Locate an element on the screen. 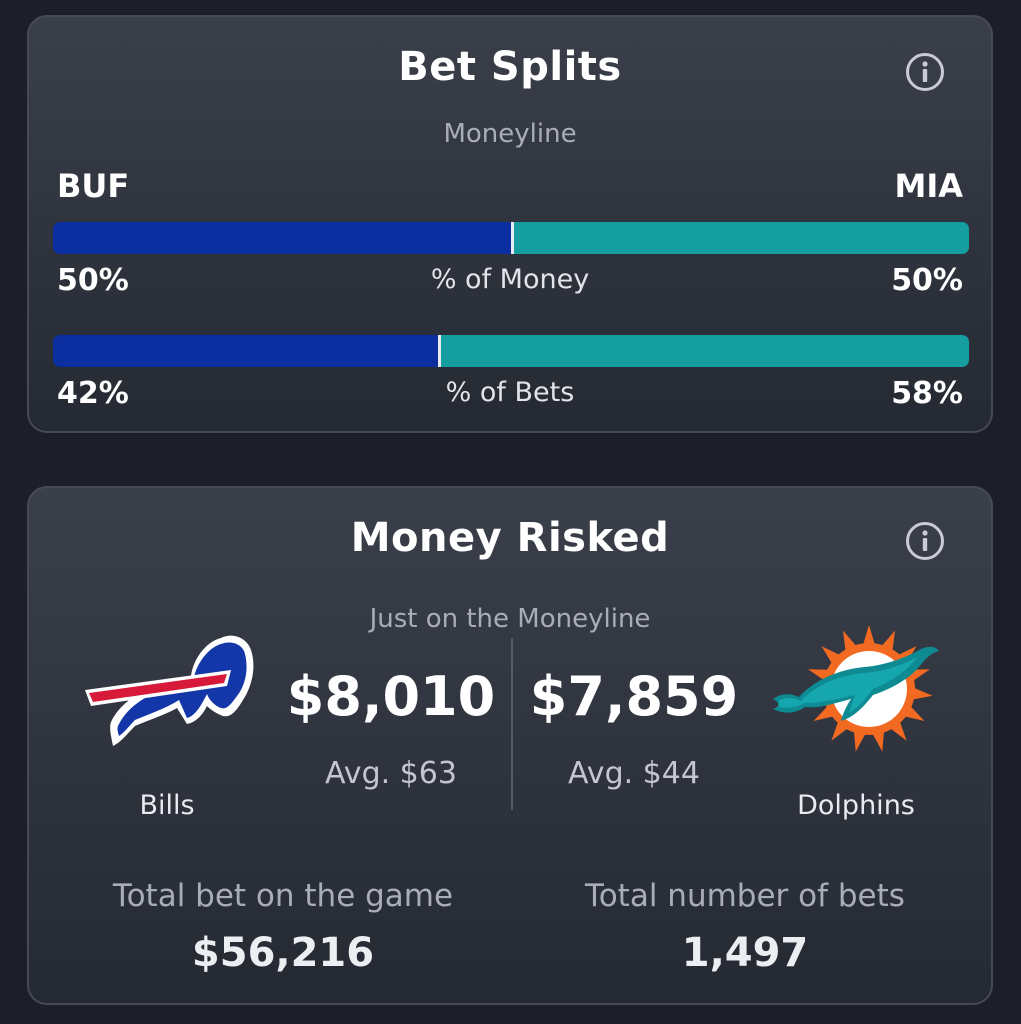 This screenshot has height=1024, width=1021. money-split-bar is located at coordinates (511, 238).